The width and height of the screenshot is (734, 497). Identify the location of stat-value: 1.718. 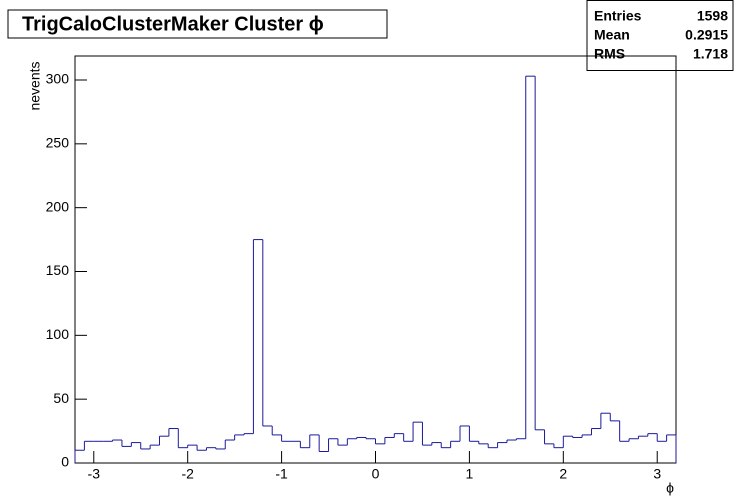
(710, 54).